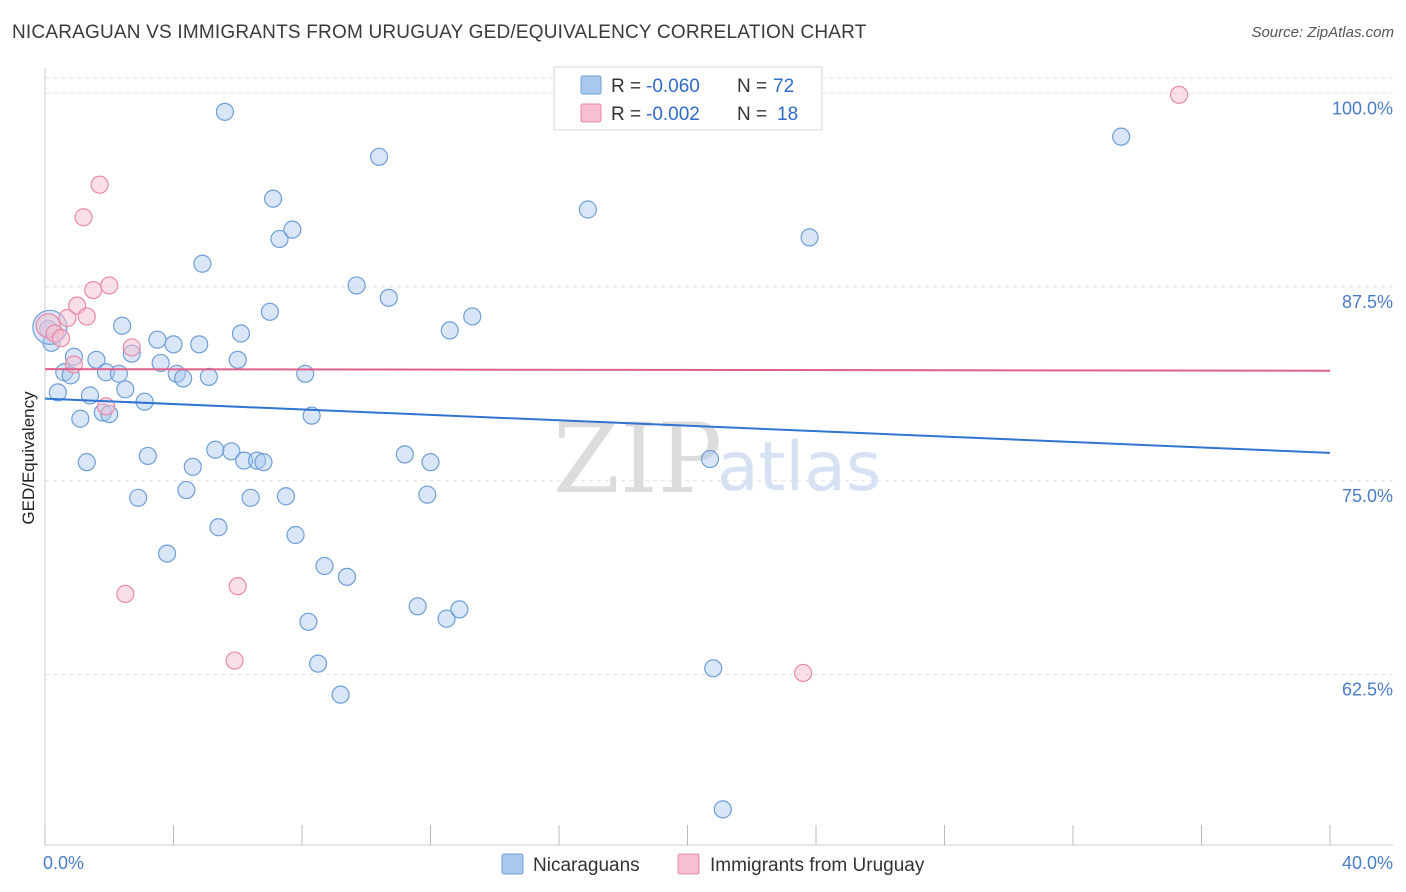 Image resolution: width=1406 pixels, height=892 pixels. What do you see at coordinates (586, 865) in the screenshot?
I see `bottom-legend-label-nicaraguans: Nicaraguans` at bounding box center [586, 865].